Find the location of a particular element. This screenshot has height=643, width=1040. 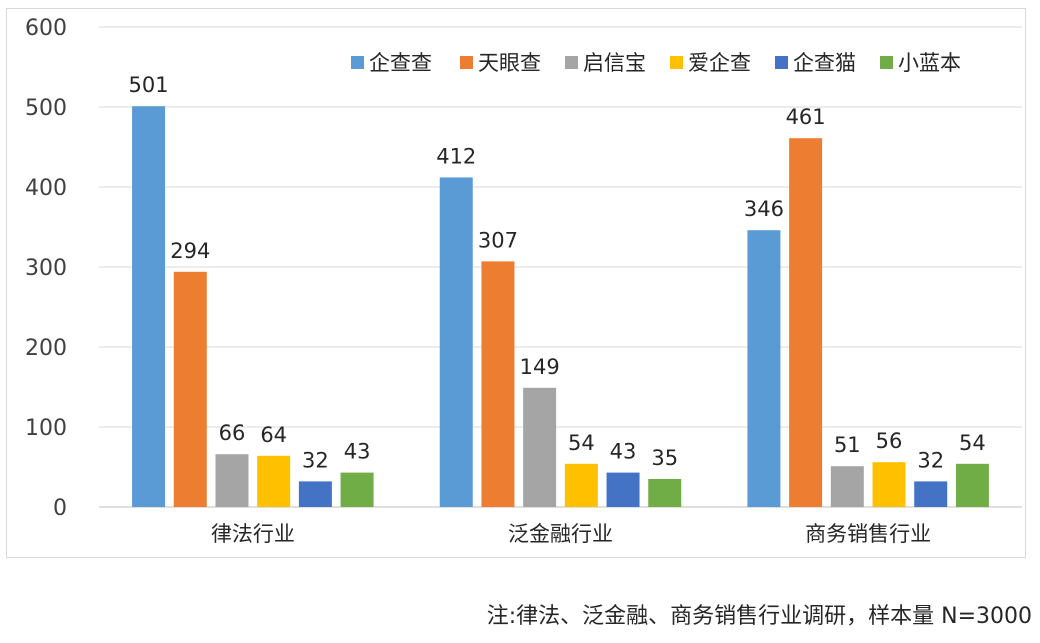

data-label: 461 is located at coordinates (806, 117).